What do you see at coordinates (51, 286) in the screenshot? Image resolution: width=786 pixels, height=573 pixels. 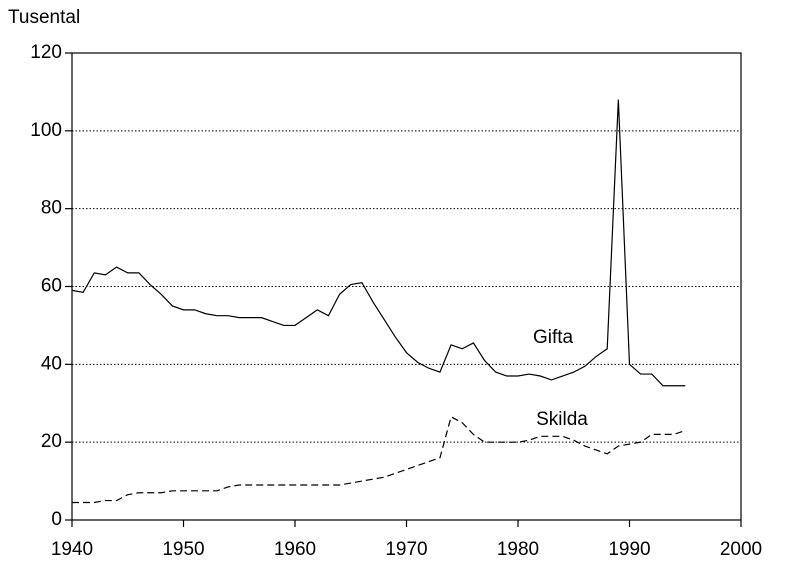 I see `y-tick-label: 60` at bounding box center [51, 286].